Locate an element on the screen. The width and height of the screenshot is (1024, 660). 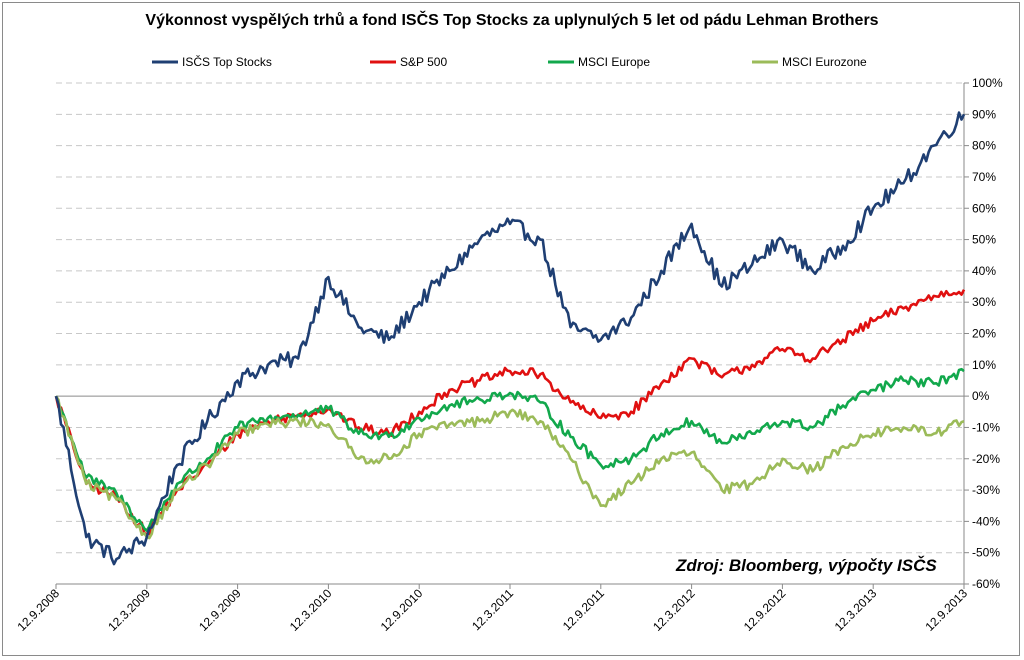
x-tick-label: 12.9.2010 is located at coordinates (402, 610).